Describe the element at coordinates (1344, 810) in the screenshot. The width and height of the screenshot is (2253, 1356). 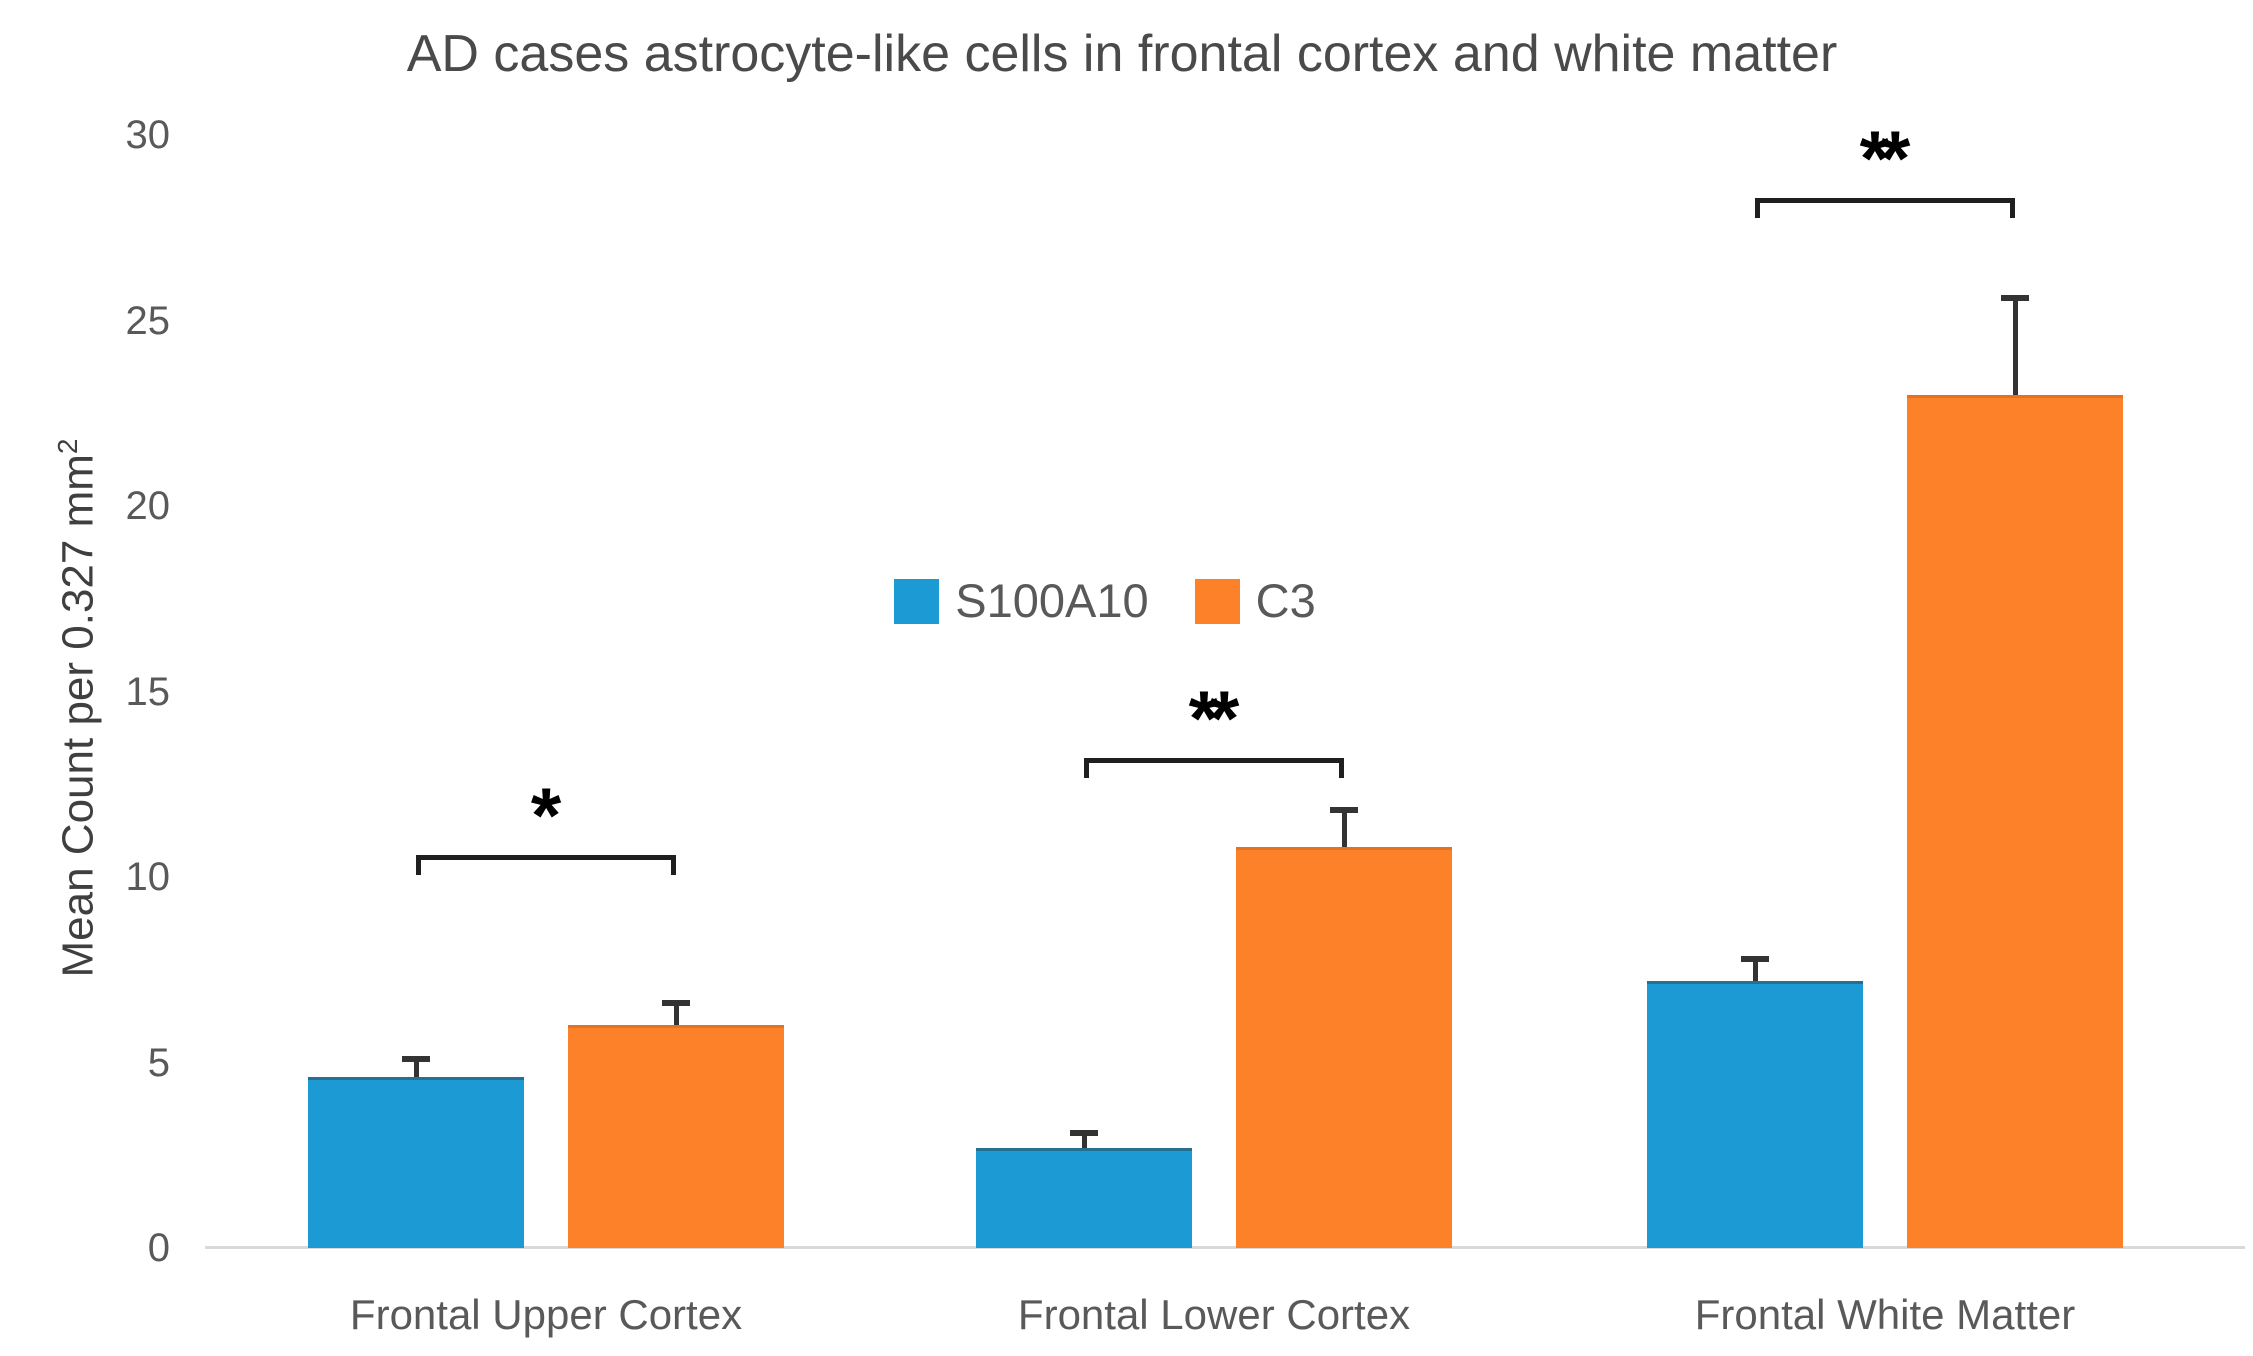
I see `error-bar-cap-c3-frontal-lower-cortex` at that location.